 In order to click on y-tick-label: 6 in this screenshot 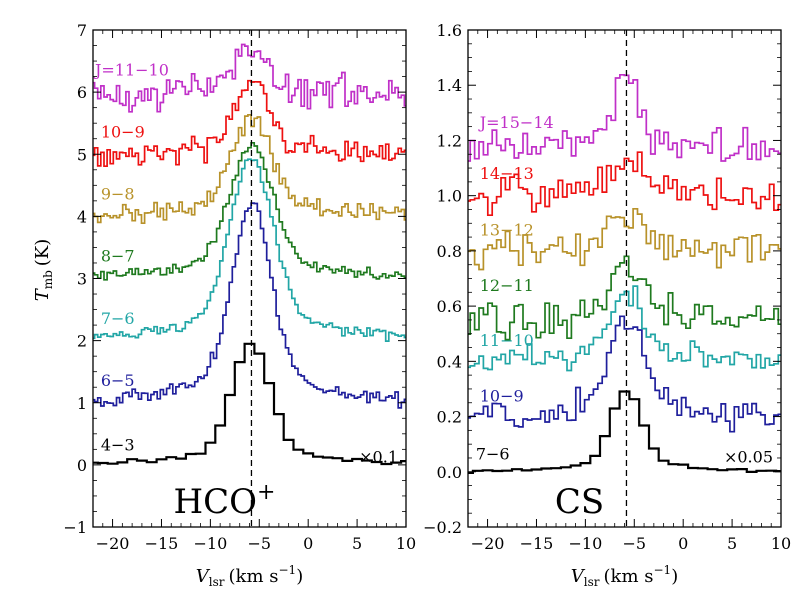, I will do `click(82, 92)`.